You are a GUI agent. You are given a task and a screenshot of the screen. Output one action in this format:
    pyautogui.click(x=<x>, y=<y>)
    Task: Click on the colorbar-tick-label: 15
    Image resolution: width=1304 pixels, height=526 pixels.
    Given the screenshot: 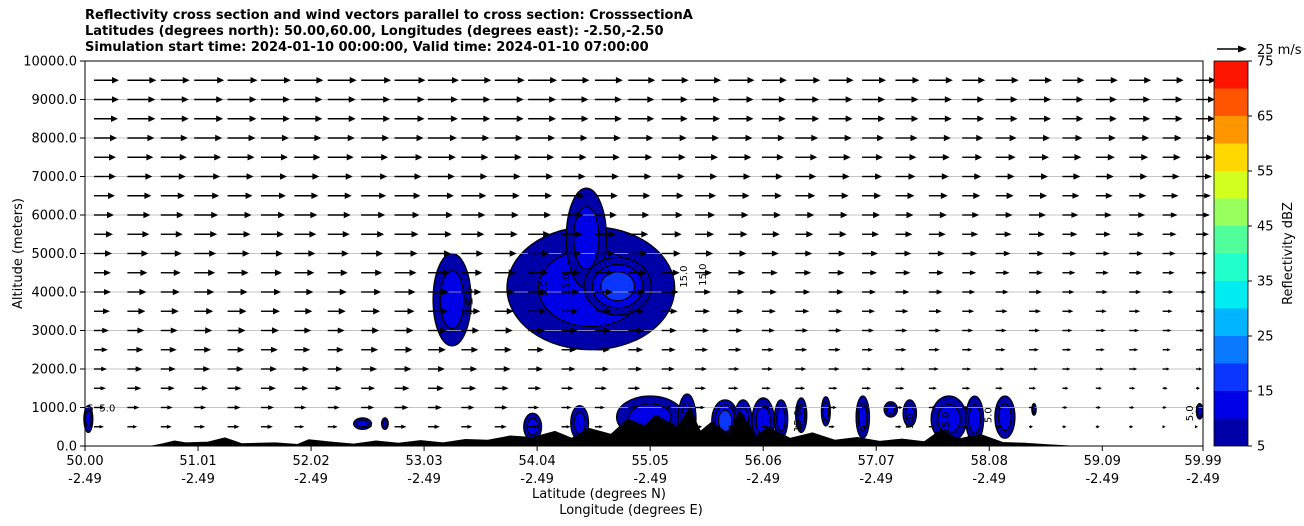 What is the action you would take?
    pyautogui.click(x=1265, y=392)
    